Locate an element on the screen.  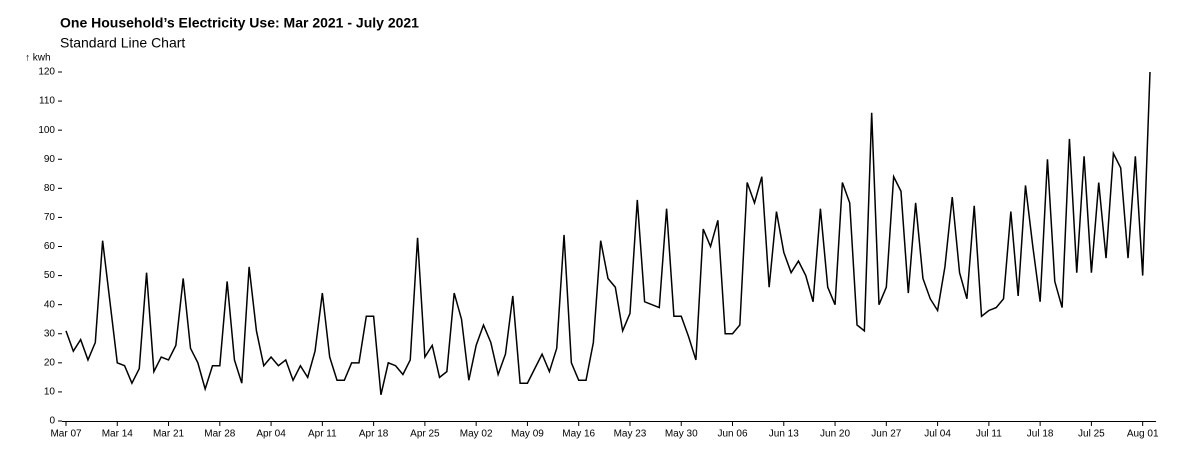
x-tick-label: Mar 28 is located at coordinates (220, 434).